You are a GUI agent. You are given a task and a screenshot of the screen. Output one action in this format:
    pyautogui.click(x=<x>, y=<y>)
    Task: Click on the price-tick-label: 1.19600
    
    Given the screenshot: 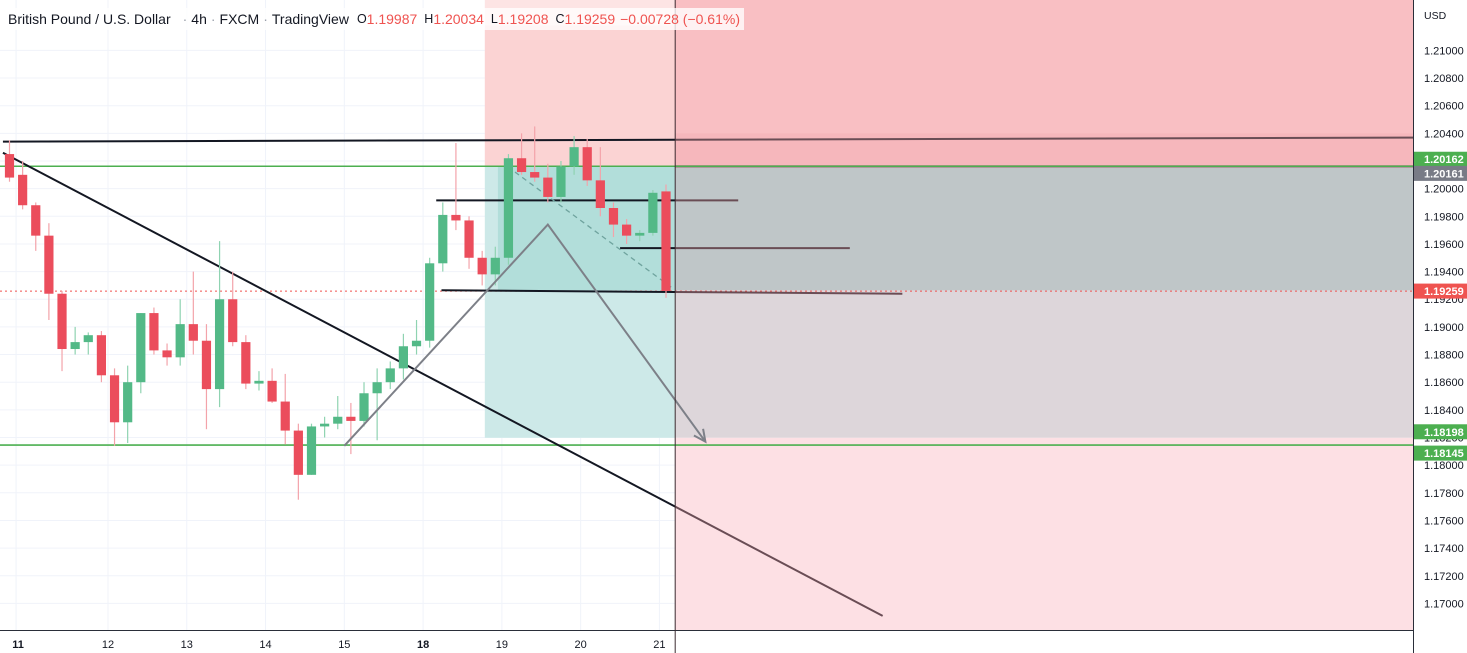 What is the action you would take?
    pyautogui.click(x=1444, y=245)
    